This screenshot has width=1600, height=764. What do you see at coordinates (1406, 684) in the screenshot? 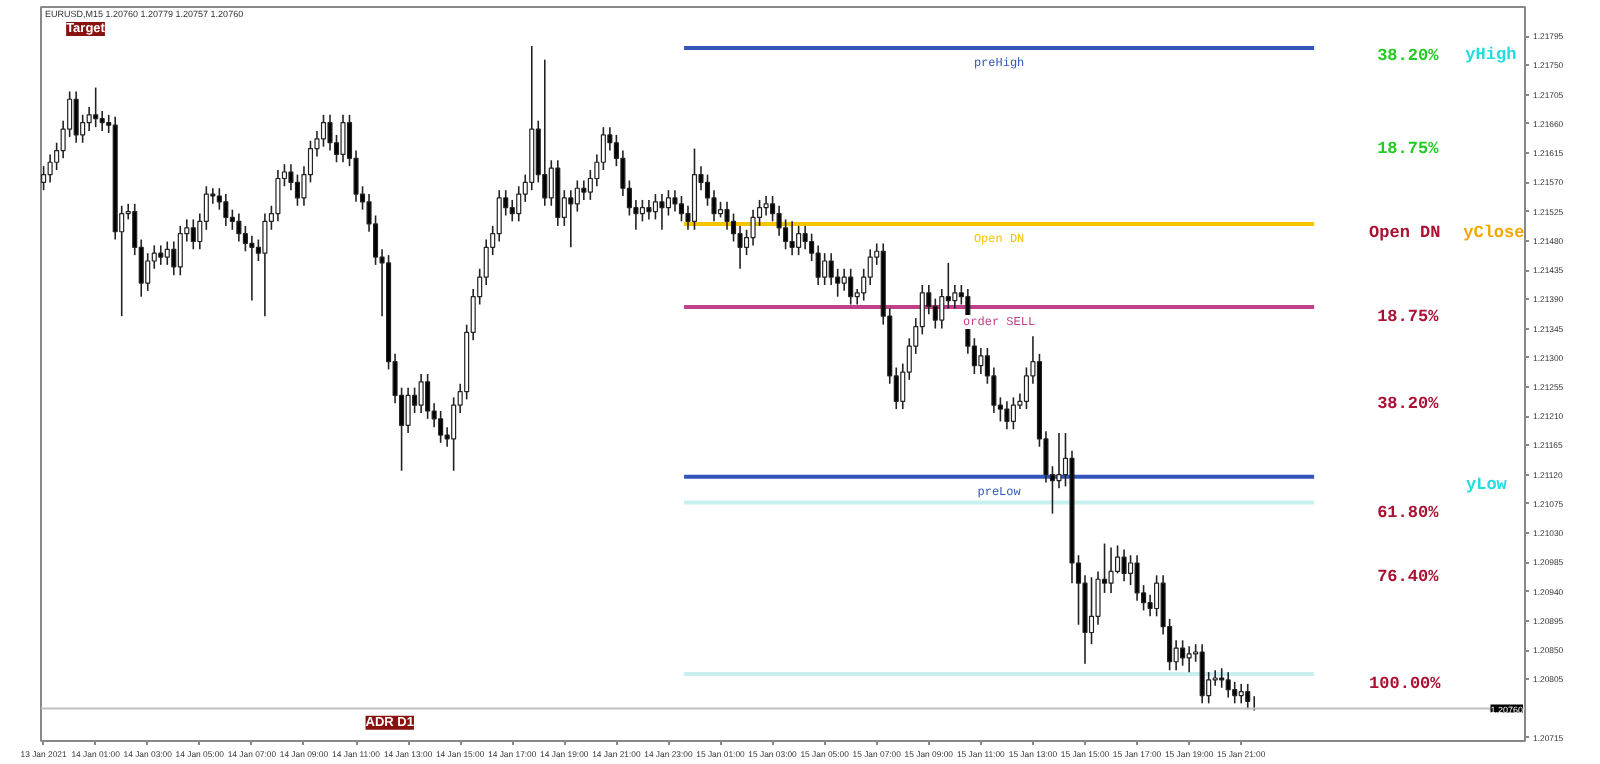
I see `annotation: 100.00%` at bounding box center [1406, 684].